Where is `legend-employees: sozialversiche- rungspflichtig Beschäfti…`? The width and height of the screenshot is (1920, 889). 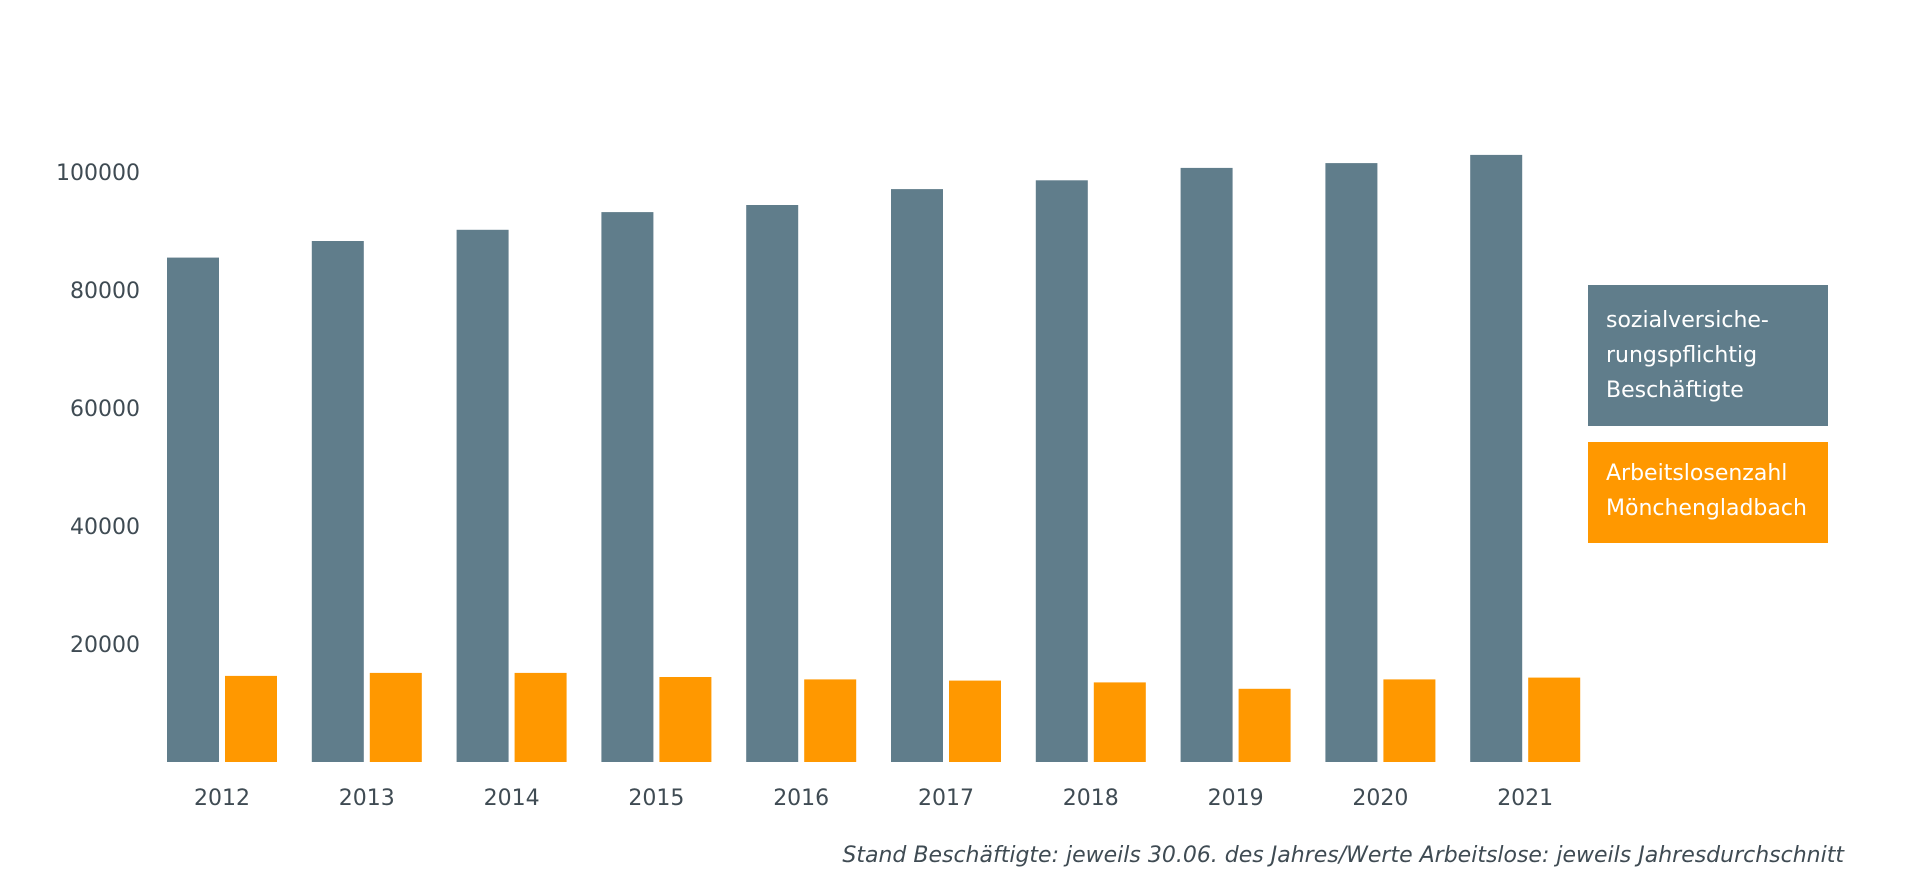
legend-employees: sozialversiche- rungspflichtig Beschäfti… is located at coordinates (1708, 355).